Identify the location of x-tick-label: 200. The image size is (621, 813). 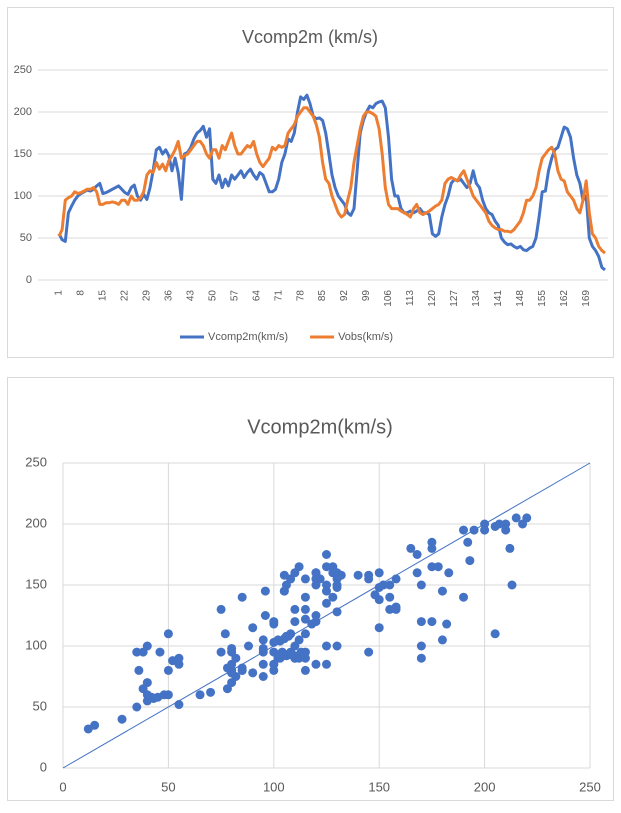
(485, 786).